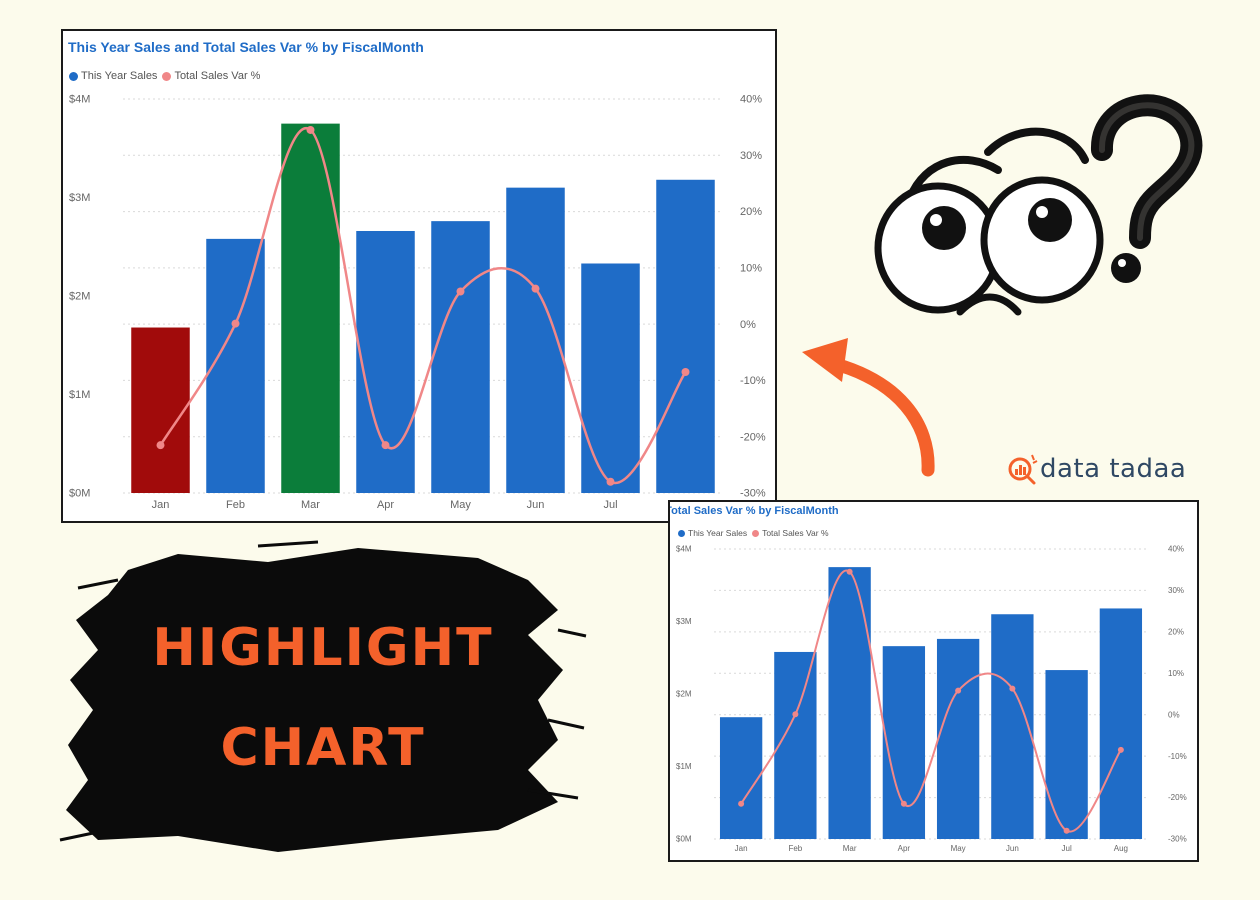 This screenshot has width=1260, height=900. Describe the element at coordinates (323, 696) in the screenshot. I see `brush-stroke-icon` at that location.